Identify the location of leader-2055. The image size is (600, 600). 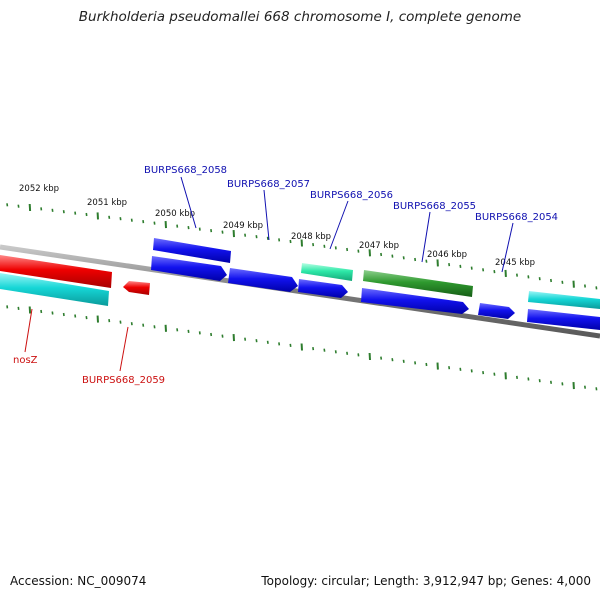
(426, 237).